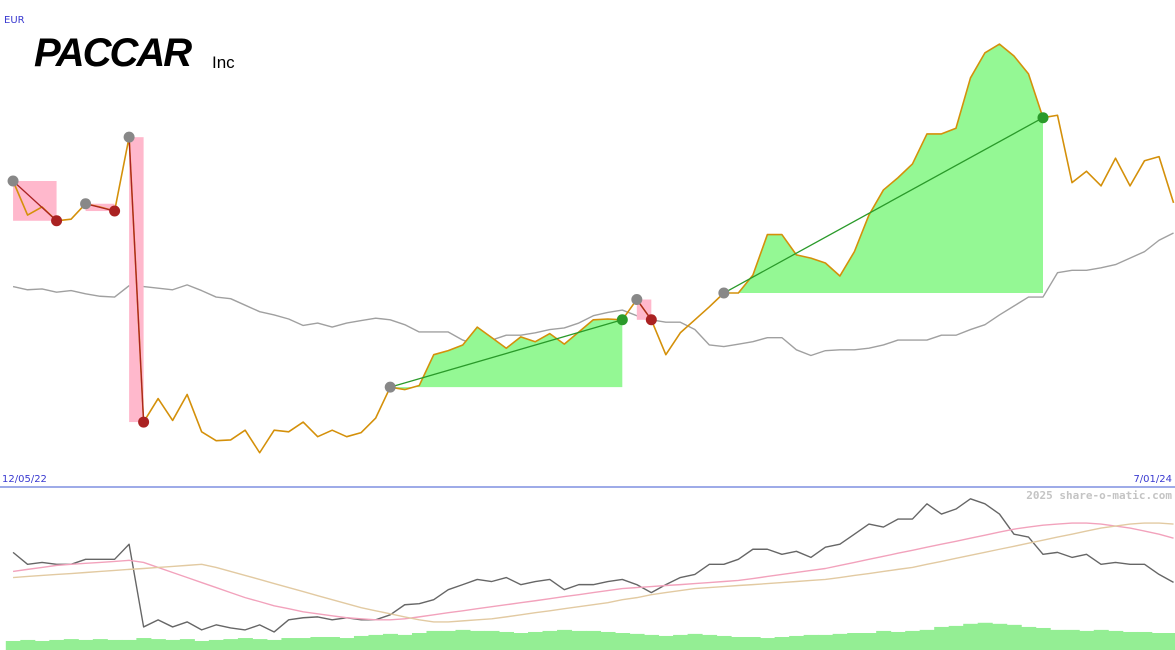 The image size is (1175, 650). What do you see at coordinates (14, 20) in the screenshot?
I see `y-axis-label: EUR` at bounding box center [14, 20].